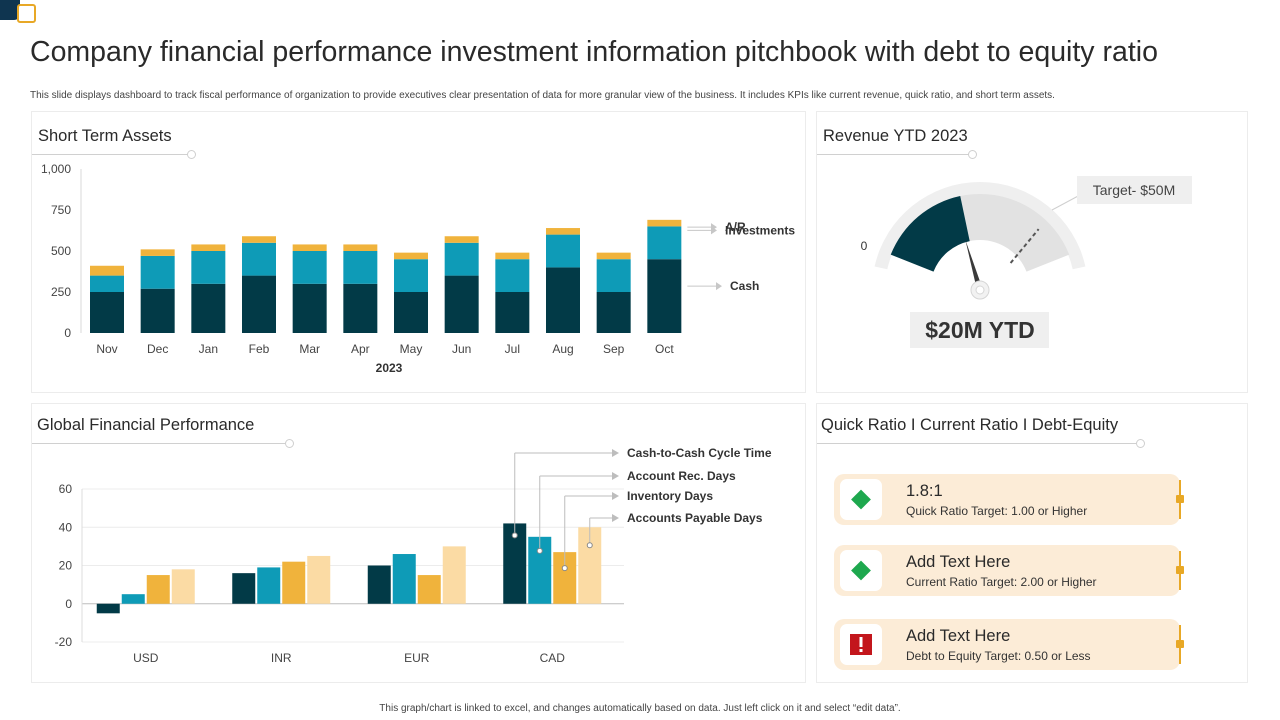 The height and width of the screenshot is (720, 1280). What do you see at coordinates (512, 256) in the screenshot?
I see `bar-ar-jul` at bounding box center [512, 256].